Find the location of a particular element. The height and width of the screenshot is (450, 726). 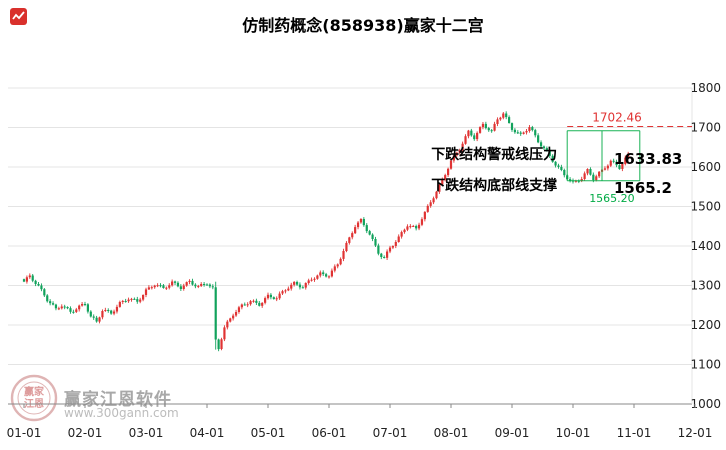

svg-text: 1500 is located at coordinates (705, 207).